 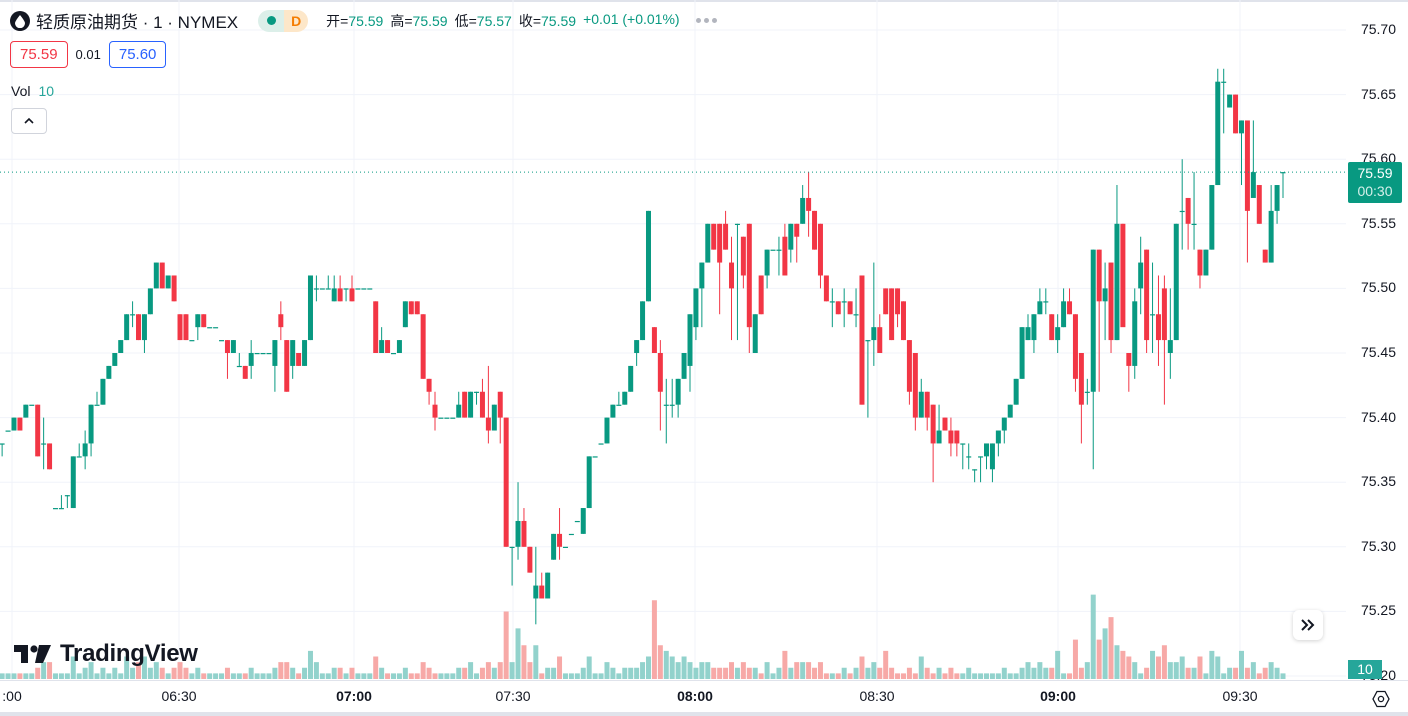 What do you see at coordinates (21, 91) in the screenshot?
I see `volume-label: Vol` at bounding box center [21, 91].